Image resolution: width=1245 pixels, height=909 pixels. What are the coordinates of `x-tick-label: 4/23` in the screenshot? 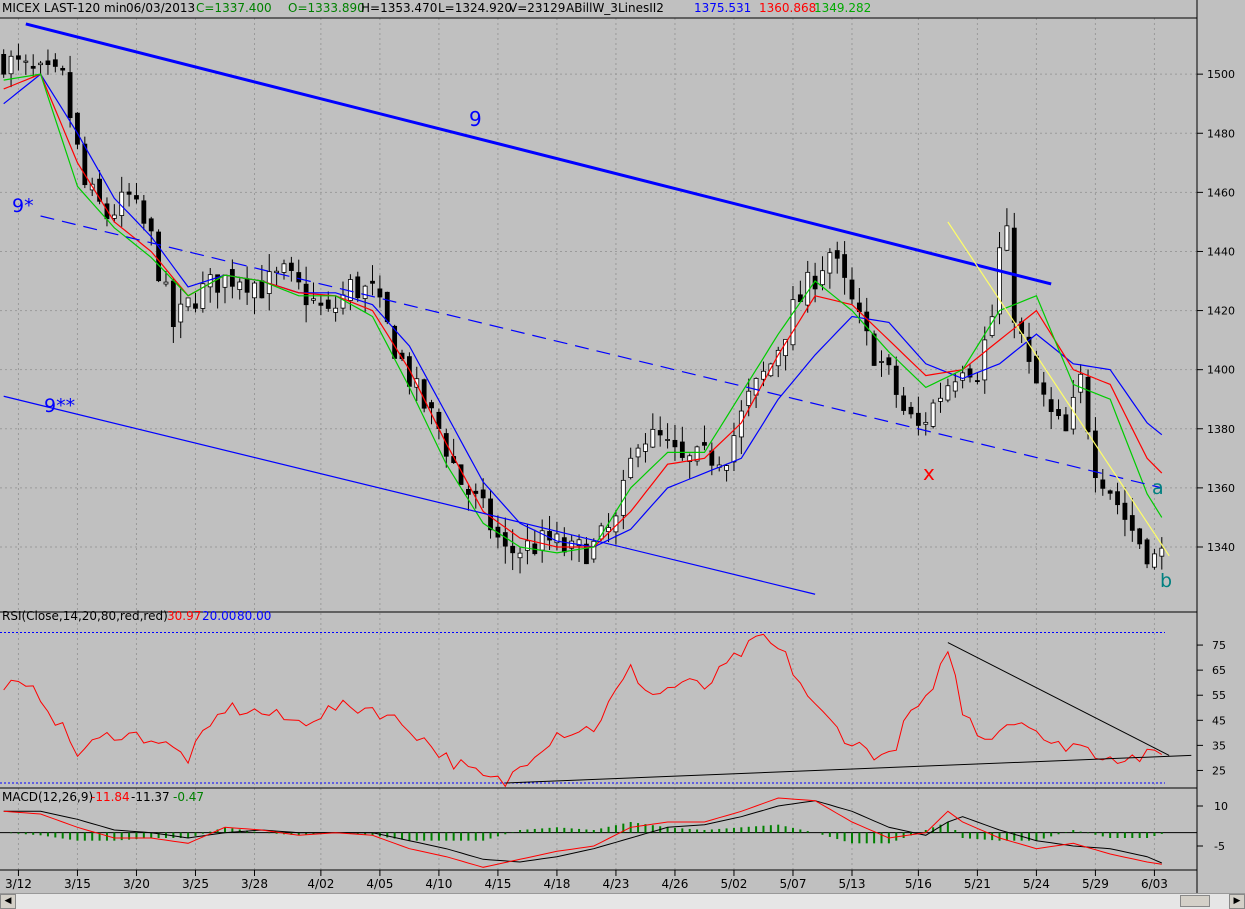 It's located at (615, 884).